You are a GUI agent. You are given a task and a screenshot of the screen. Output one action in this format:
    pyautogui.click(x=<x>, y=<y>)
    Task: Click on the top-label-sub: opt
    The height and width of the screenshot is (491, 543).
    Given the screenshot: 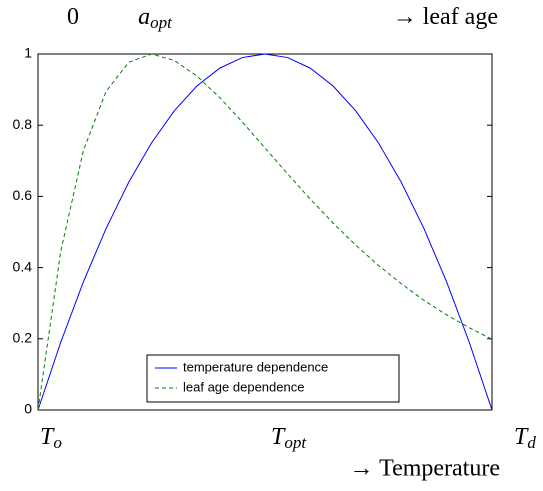 What is the action you would take?
    pyautogui.click(x=161, y=22)
    